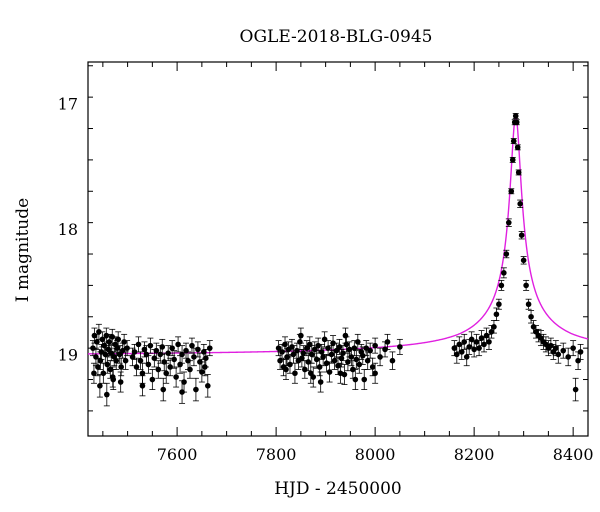 The width and height of the screenshot is (600, 512). What do you see at coordinates (68, 103) in the screenshot?
I see `y-tick-label: 17` at bounding box center [68, 103].